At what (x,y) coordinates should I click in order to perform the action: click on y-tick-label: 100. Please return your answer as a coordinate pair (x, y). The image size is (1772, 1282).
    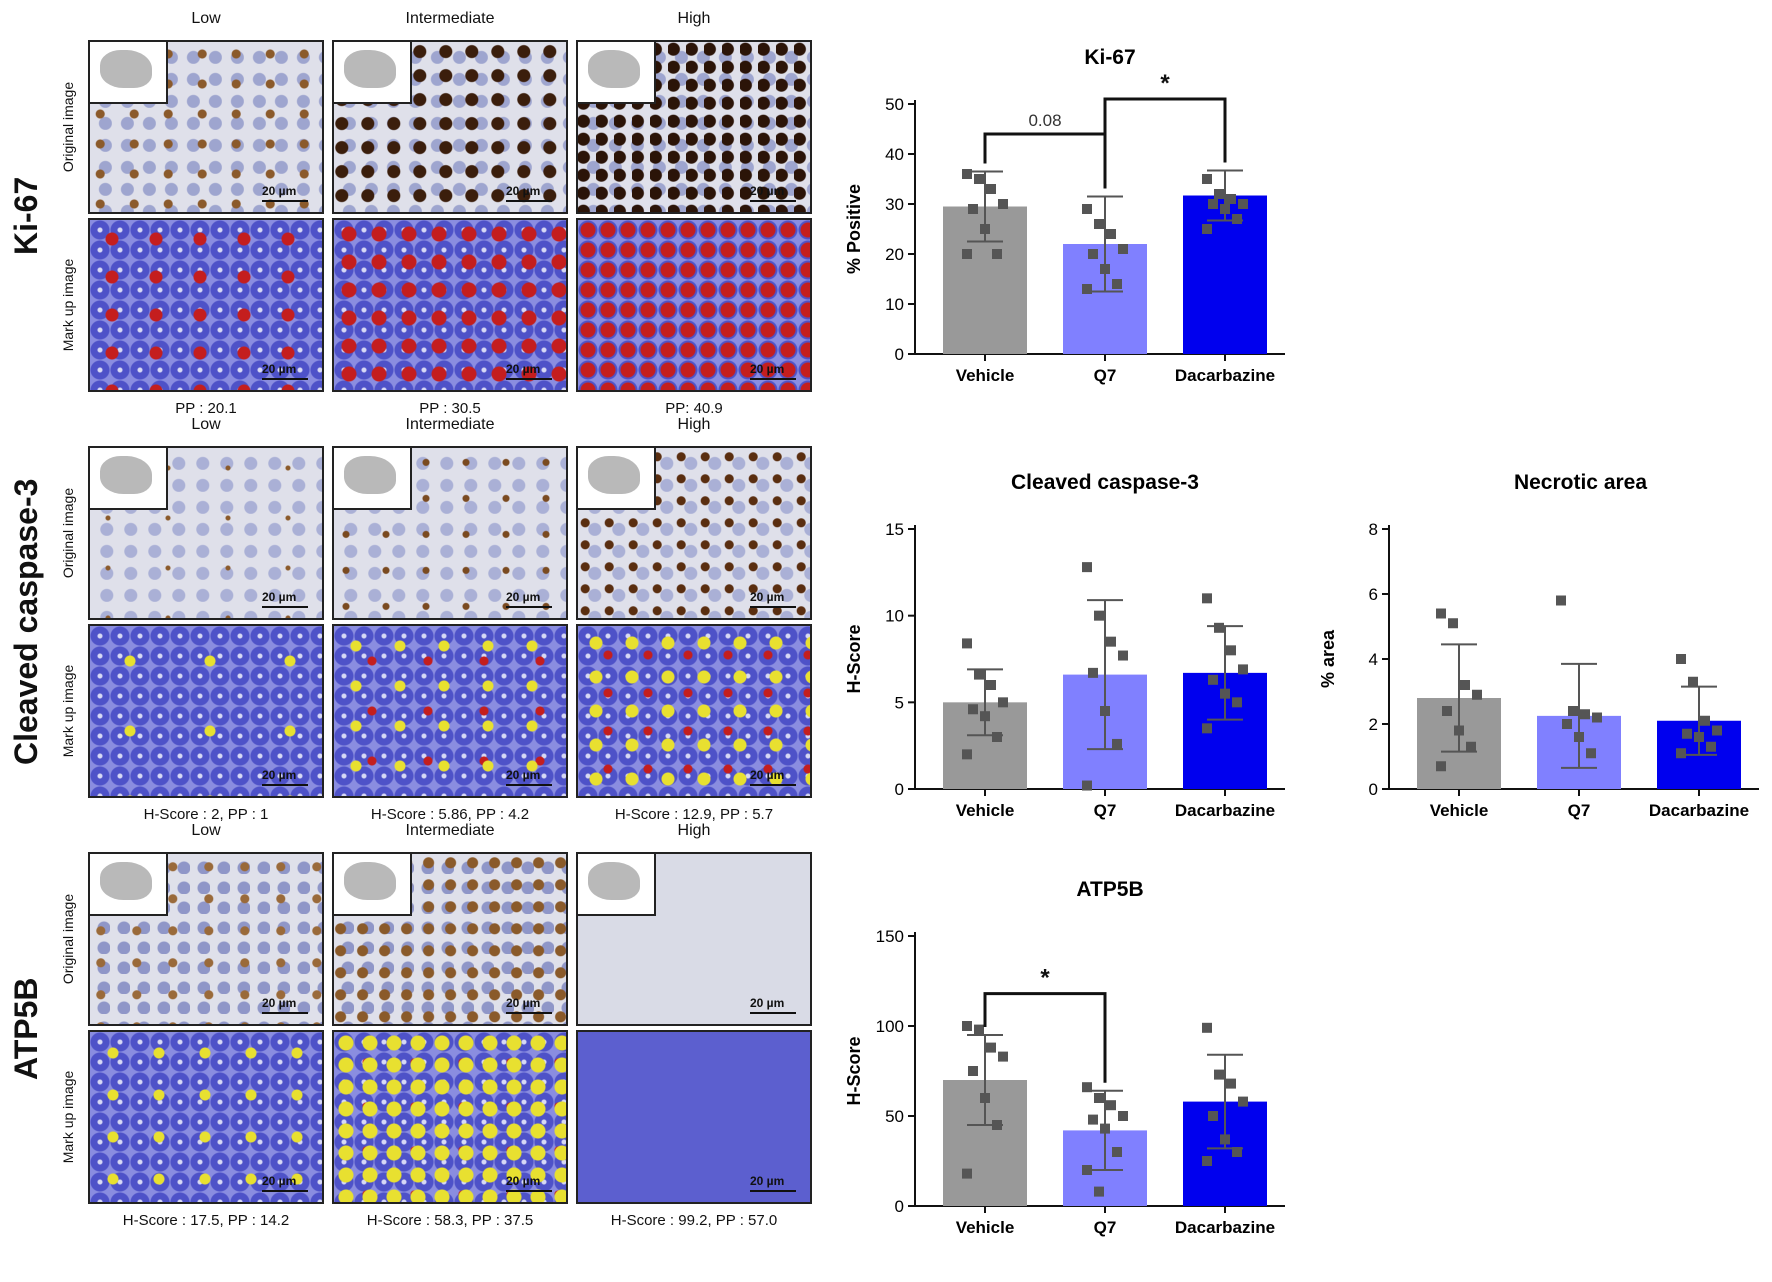
    Looking at the image, I should click on (890, 1026).